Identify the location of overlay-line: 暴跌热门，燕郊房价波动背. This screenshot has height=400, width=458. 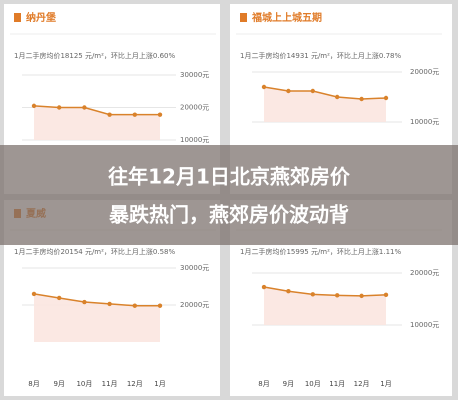
(229, 215).